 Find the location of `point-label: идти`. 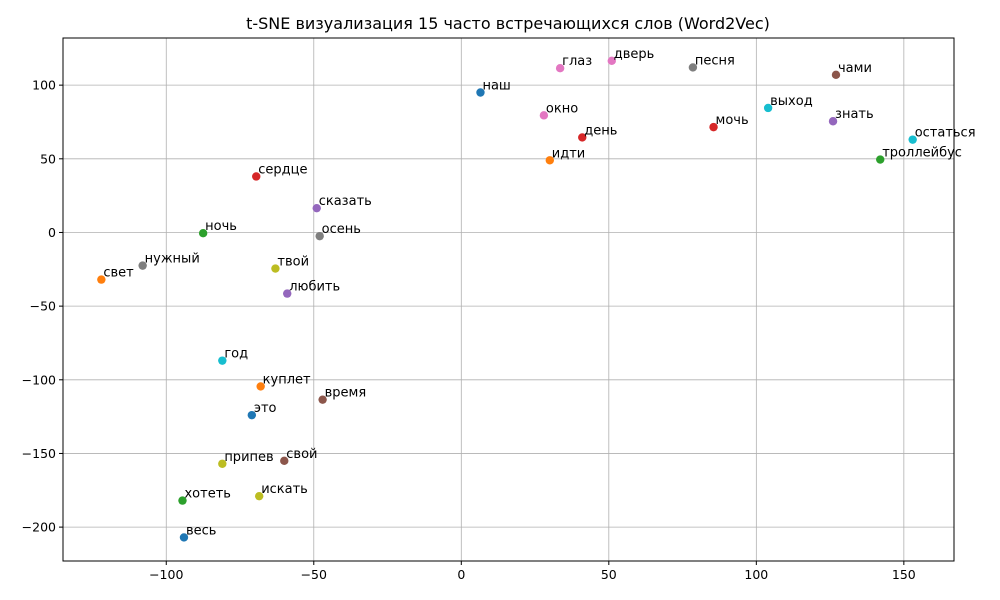

point-label: идти is located at coordinates (568, 153).